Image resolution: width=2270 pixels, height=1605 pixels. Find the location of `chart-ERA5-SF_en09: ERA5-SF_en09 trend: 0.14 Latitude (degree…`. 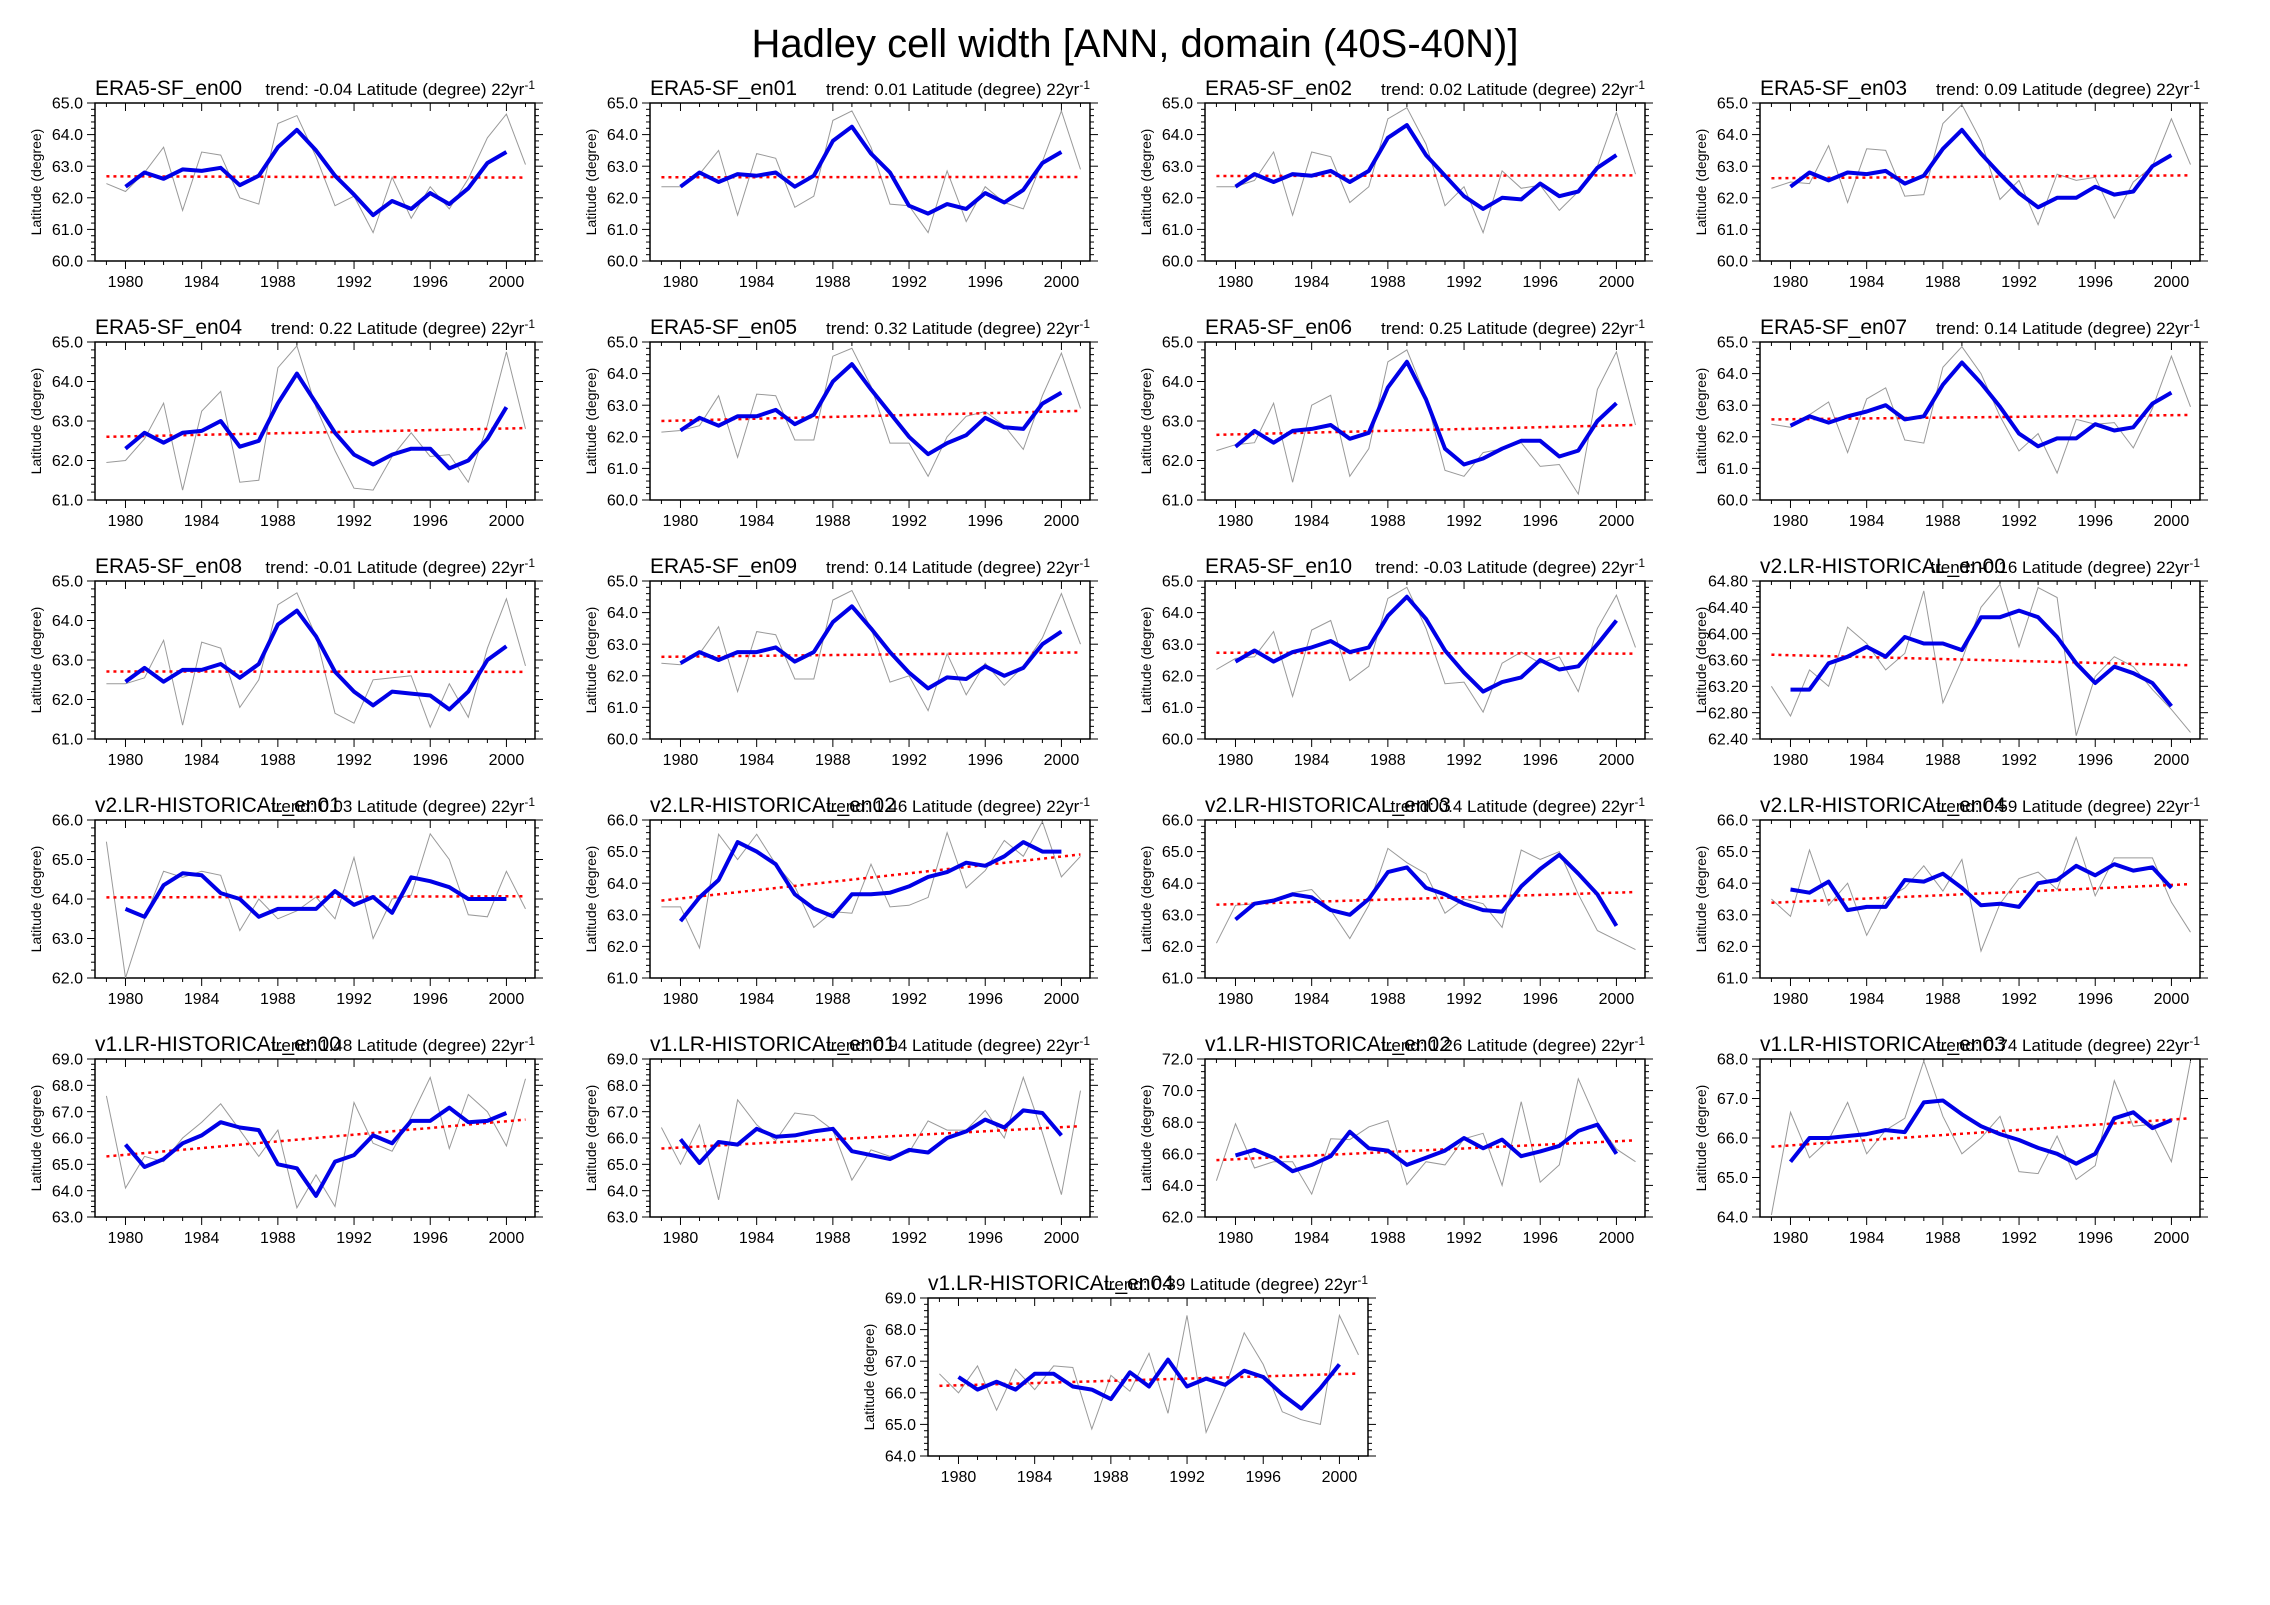

chart-ERA5-SF_en09: ERA5-SF_en09 trend: 0.14 Latitude (degree… is located at coordinates (840, 662).